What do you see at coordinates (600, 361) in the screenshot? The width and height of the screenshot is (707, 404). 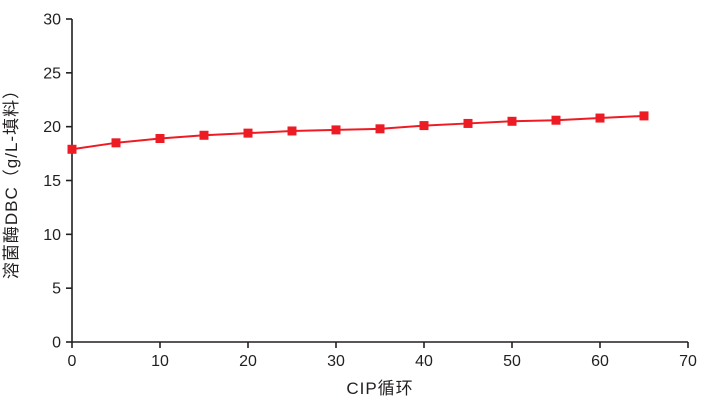 I see `x-tick-label: 60` at bounding box center [600, 361].